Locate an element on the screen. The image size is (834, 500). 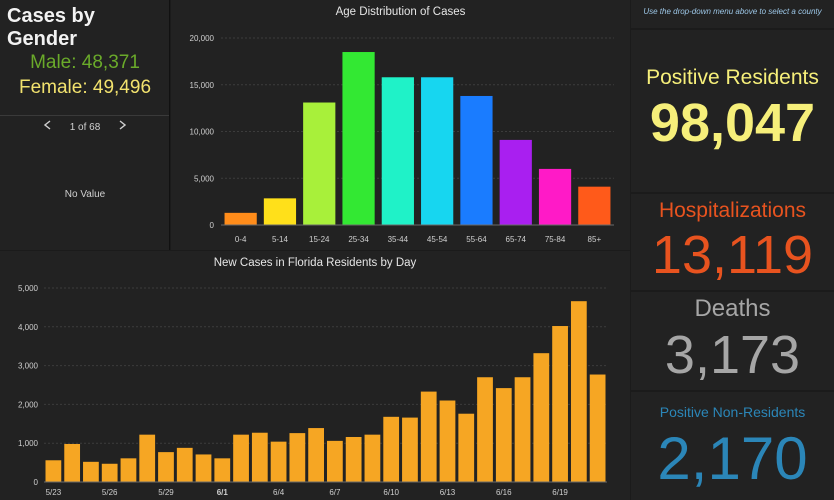
y-tick-label: 10,000 is located at coordinates (202, 132).